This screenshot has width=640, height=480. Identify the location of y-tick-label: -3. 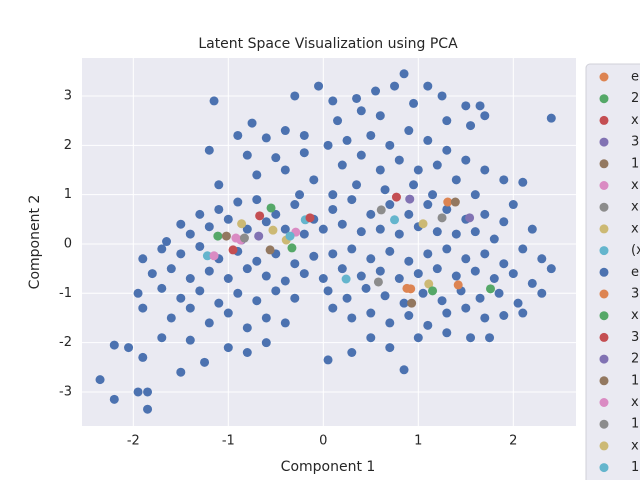
(65, 391).